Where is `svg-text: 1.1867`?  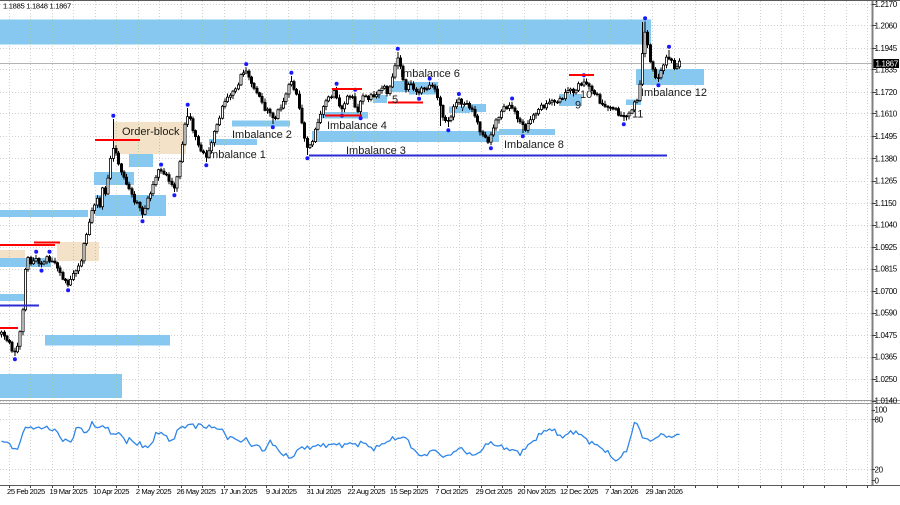 svg-text: 1.1867 is located at coordinates (887, 63).